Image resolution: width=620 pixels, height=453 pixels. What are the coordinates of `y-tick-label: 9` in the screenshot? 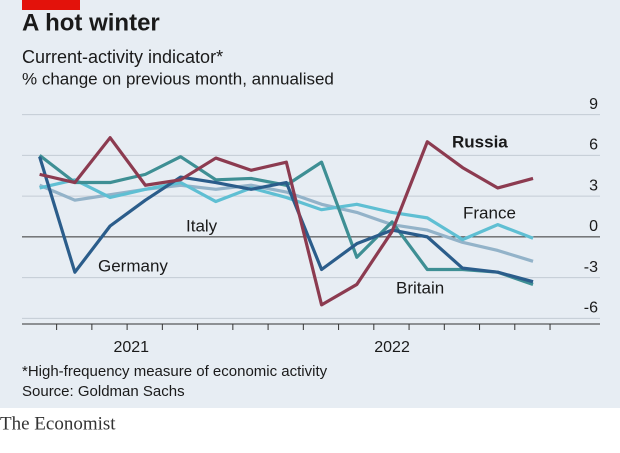 It's located at (593, 104).